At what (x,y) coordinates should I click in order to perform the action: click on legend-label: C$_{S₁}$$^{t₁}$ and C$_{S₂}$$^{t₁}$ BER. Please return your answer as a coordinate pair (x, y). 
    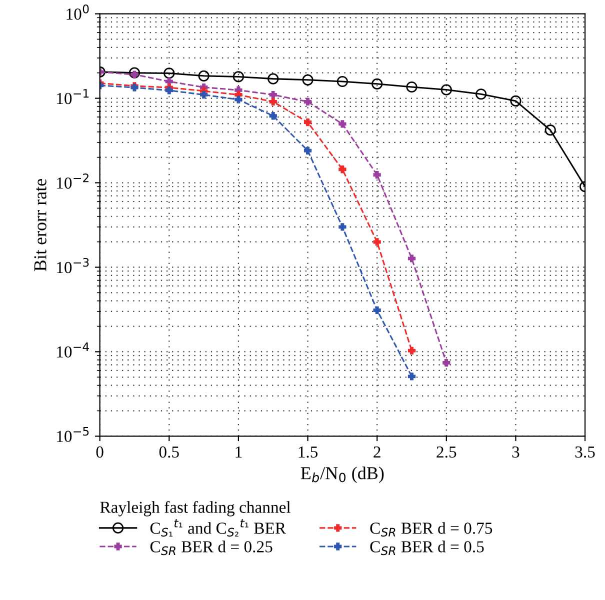
    Looking at the image, I should click on (218, 528).